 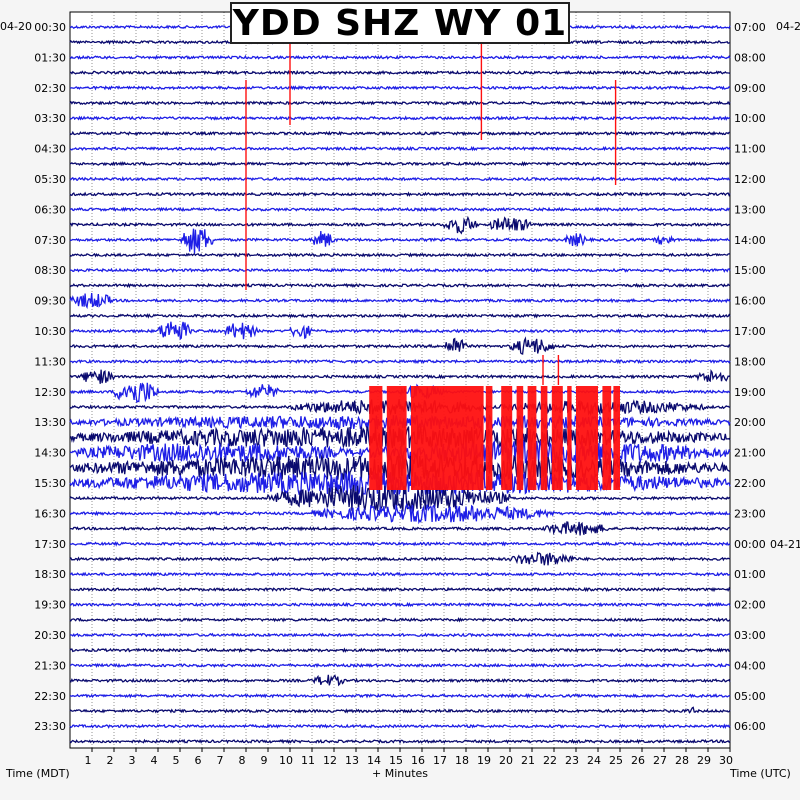 What do you see at coordinates (242, 760) in the screenshot?
I see `x-tick-label: 8` at bounding box center [242, 760].